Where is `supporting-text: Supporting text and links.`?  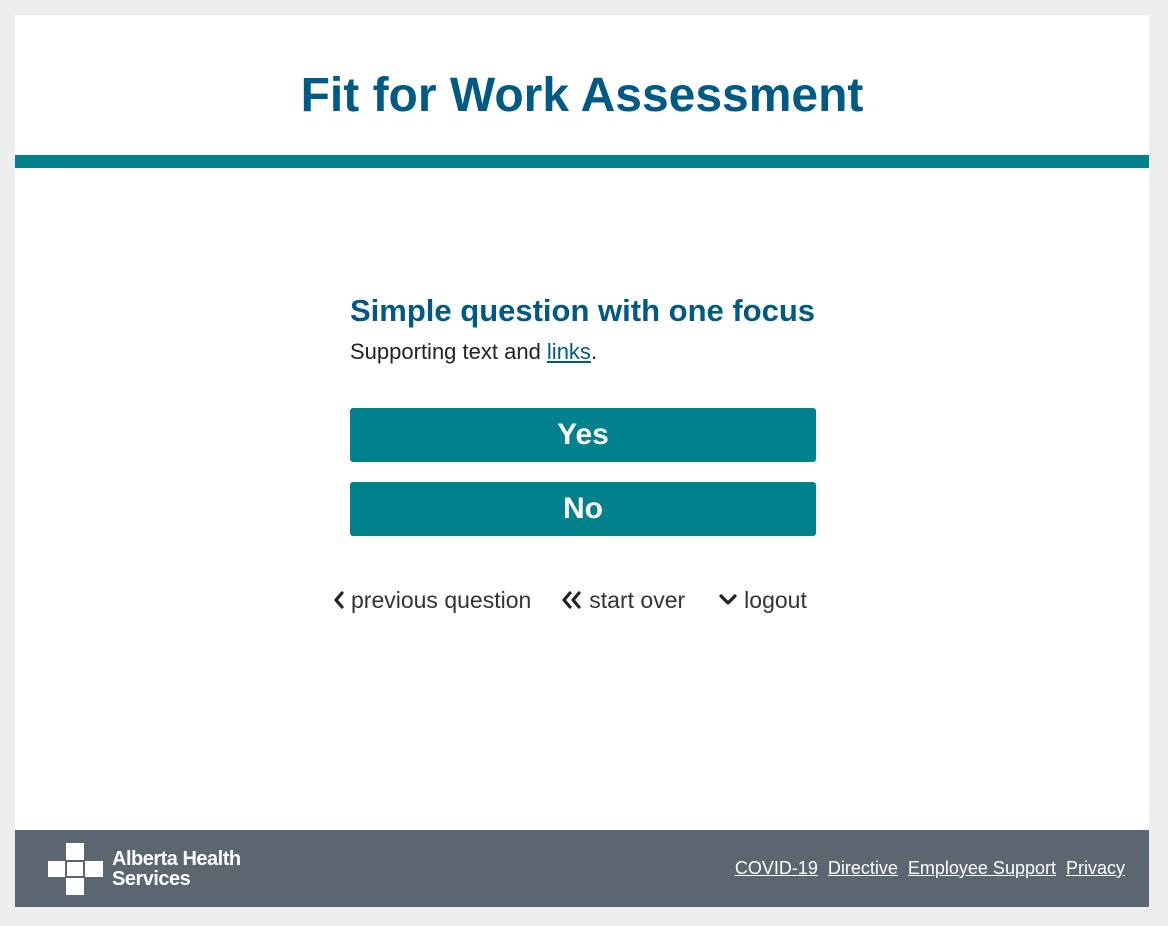
supporting-text: Supporting text and links. is located at coordinates (583, 352).